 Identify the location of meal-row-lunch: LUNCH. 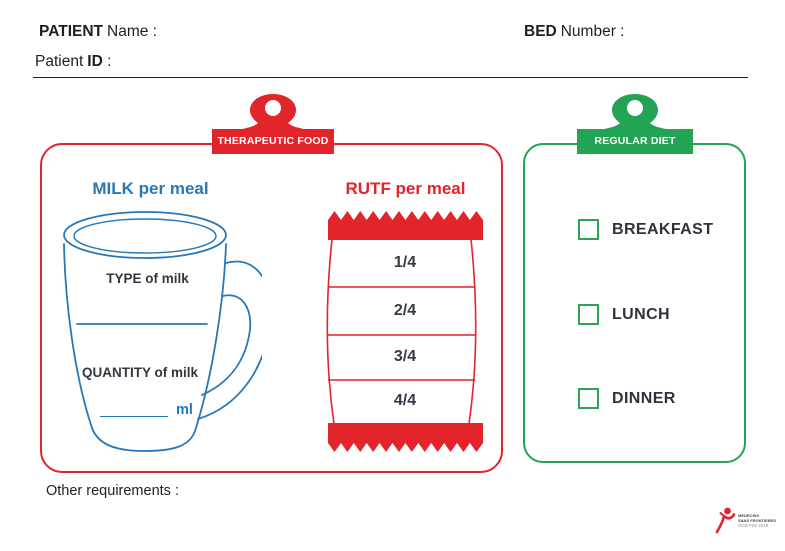
(624, 314).